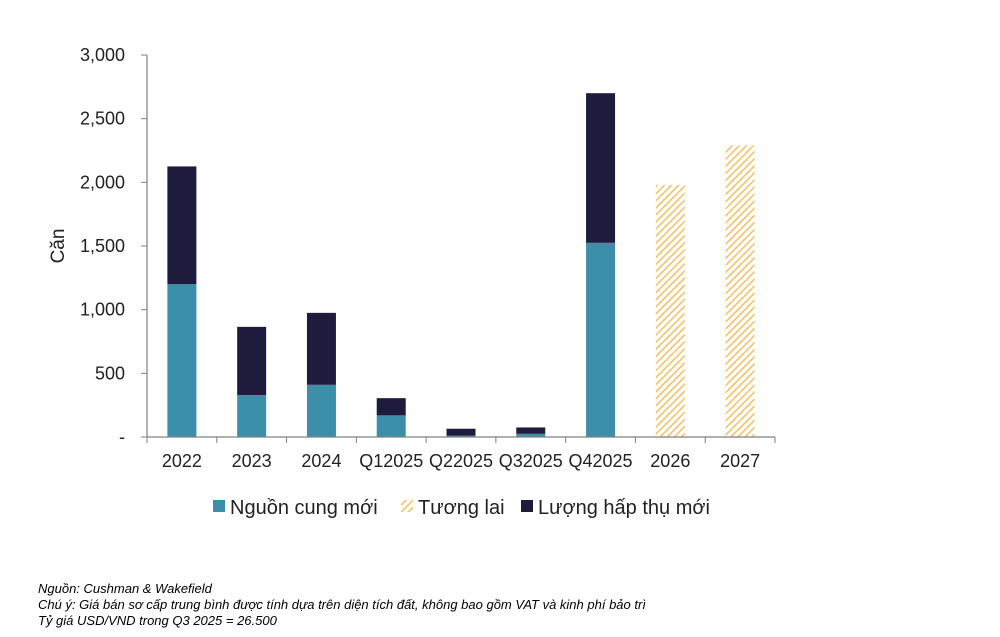 Image resolution: width=1000 pixels, height=637 pixels. I want to click on x-tick-label: Q42025, so click(601, 461).